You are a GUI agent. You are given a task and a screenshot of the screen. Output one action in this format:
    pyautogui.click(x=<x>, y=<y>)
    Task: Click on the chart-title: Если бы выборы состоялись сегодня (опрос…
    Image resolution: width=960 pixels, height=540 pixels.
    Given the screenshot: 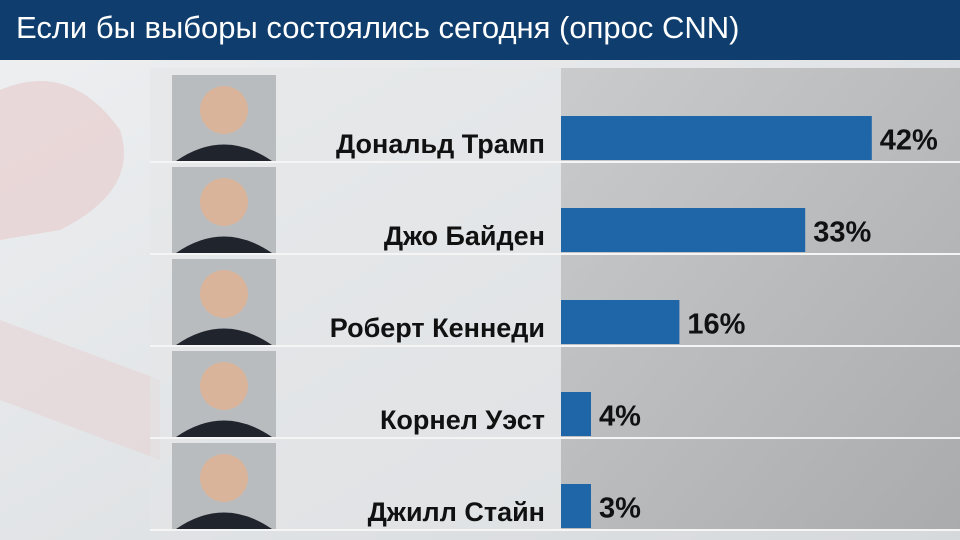 What is the action you would take?
    pyautogui.click(x=377, y=27)
    